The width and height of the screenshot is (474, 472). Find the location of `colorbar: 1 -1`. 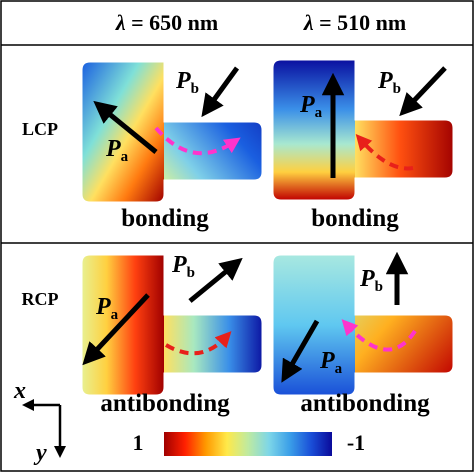

colorbar: 1 -1 is located at coordinates (249, 443).